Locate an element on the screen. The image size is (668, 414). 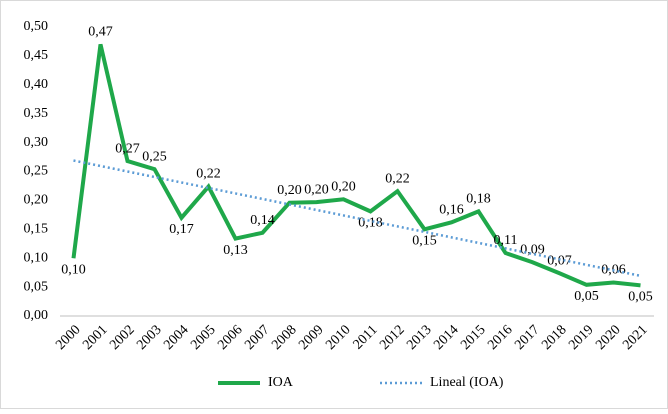
y-tick-label: 0,20 is located at coordinates (36, 200).